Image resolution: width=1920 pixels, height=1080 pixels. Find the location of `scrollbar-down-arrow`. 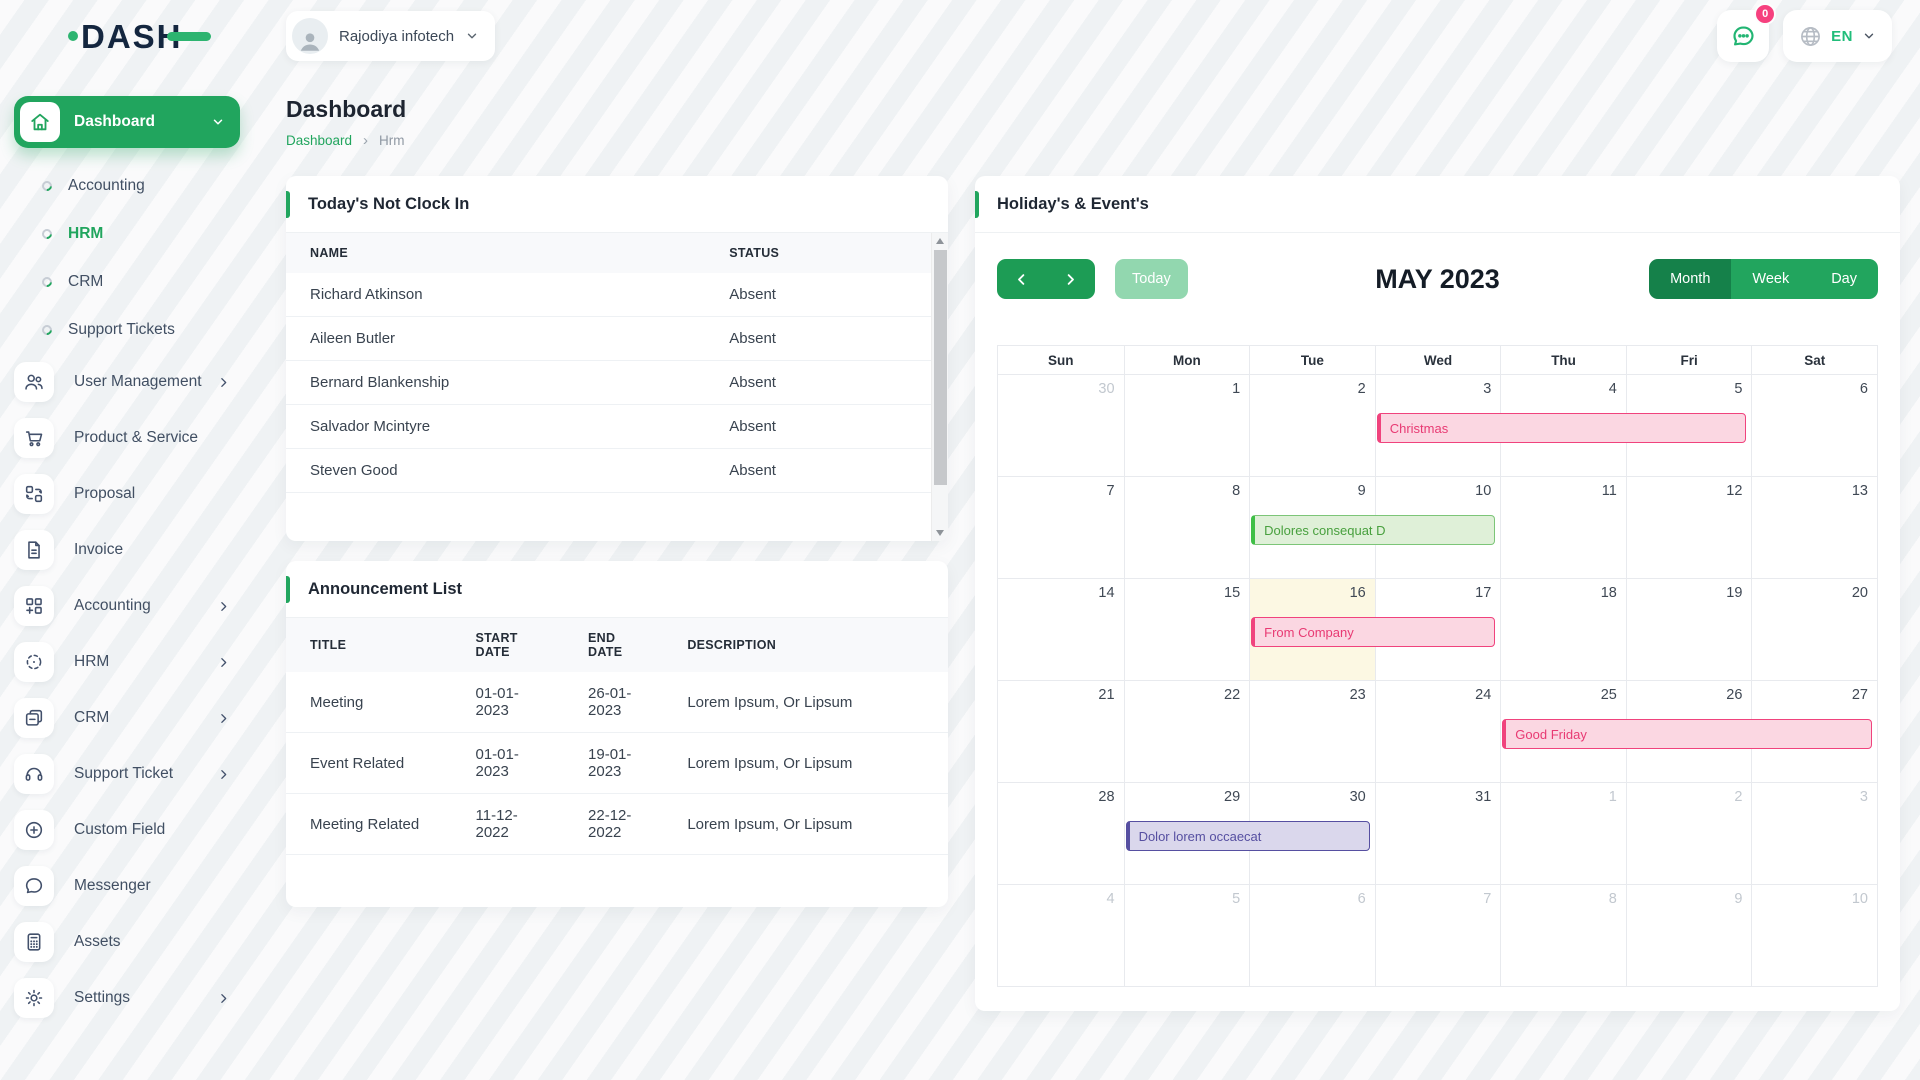

scrollbar-down-arrow is located at coordinates (940, 533).